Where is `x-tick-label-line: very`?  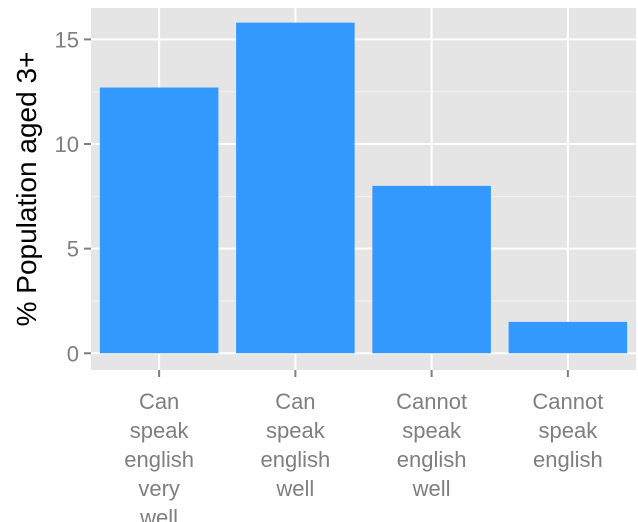
x-tick-label-line: very is located at coordinates (159, 488).